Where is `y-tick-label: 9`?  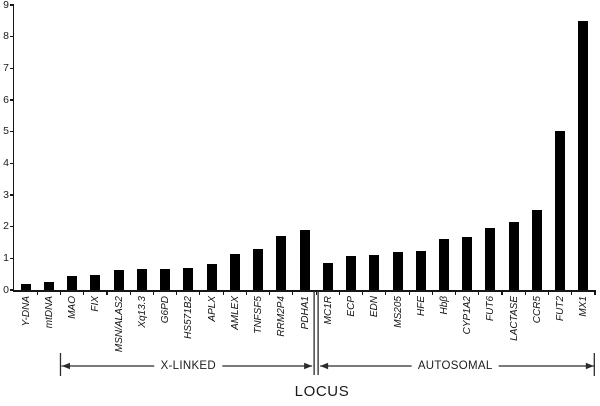 y-tick-label: 9 is located at coordinates (6, 5).